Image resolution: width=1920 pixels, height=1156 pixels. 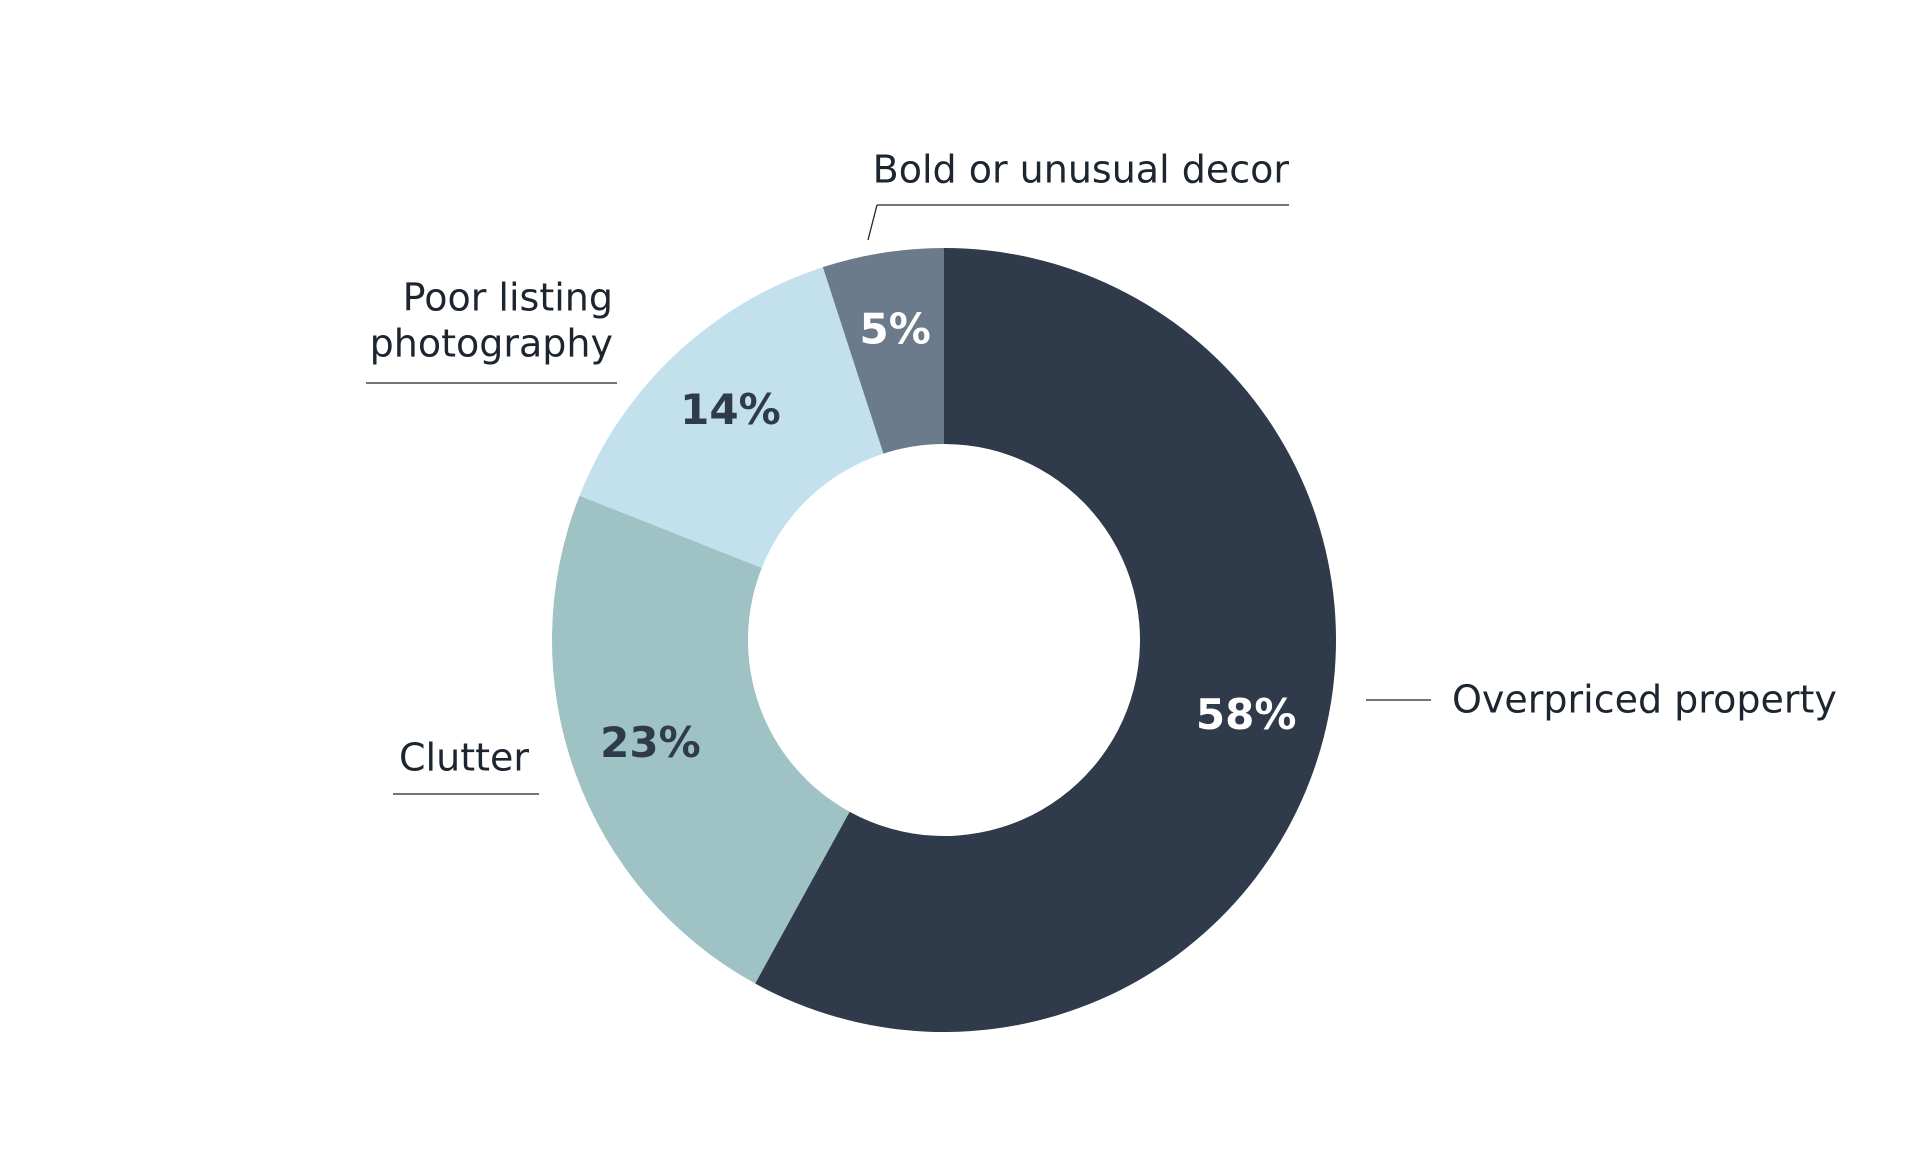 I want to click on slice-poor-listing-photography, so click(x=731, y=417).